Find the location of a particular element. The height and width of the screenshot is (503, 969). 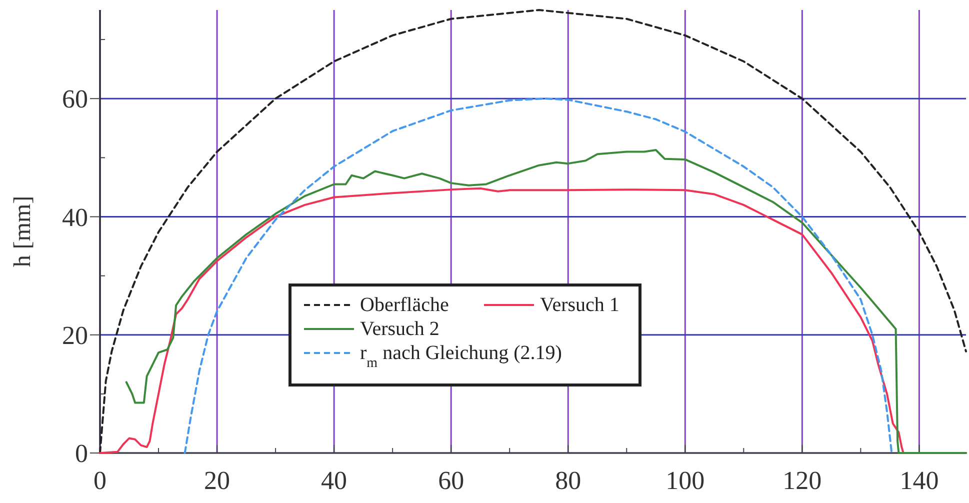

x-tick-label: 100 is located at coordinates (685, 480).